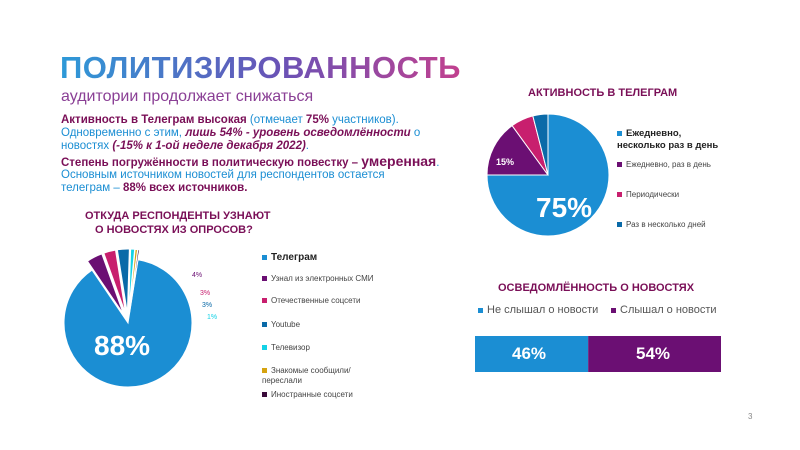 Image resolution: width=800 pixels, height=450 pixels. I want to click on awareness-value-label: 46%, so click(529, 353).